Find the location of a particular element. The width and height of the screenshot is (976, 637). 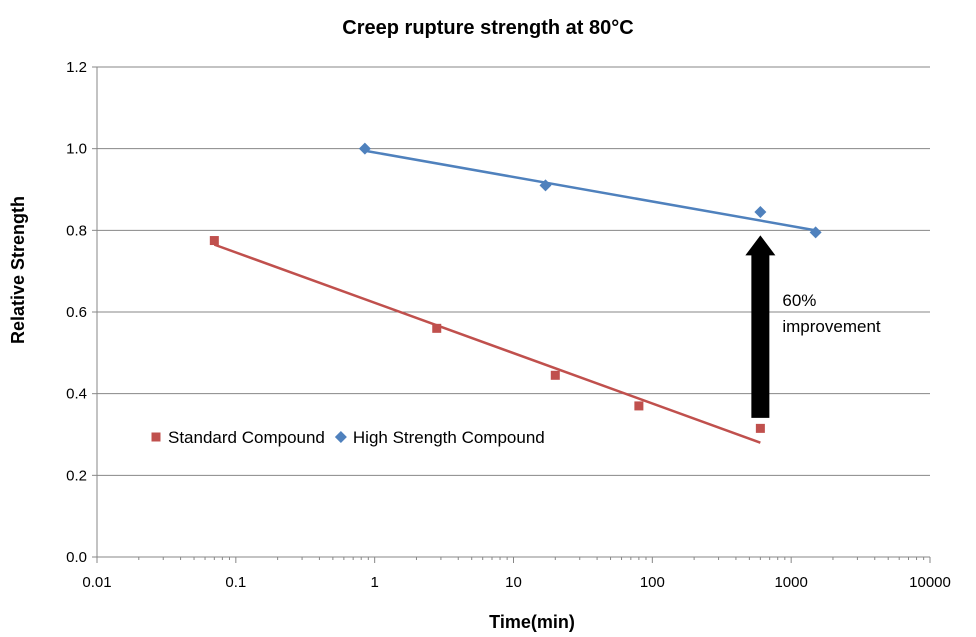

y-tick-label: 0.2 is located at coordinates (76, 475).